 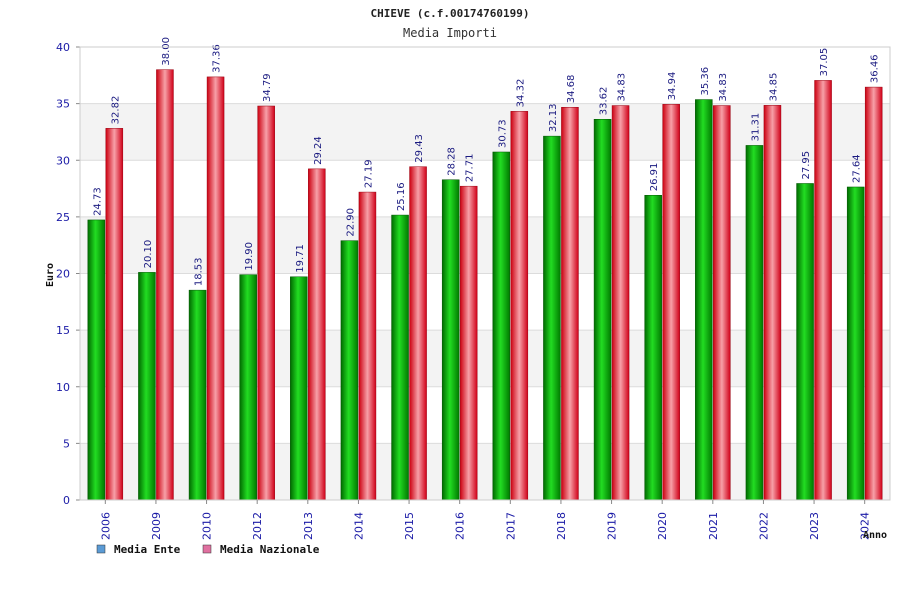 What do you see at coordinates (96, 360) in the screenshot?
I see `bar-media-ente-2006` at bounding box center [96, 360].